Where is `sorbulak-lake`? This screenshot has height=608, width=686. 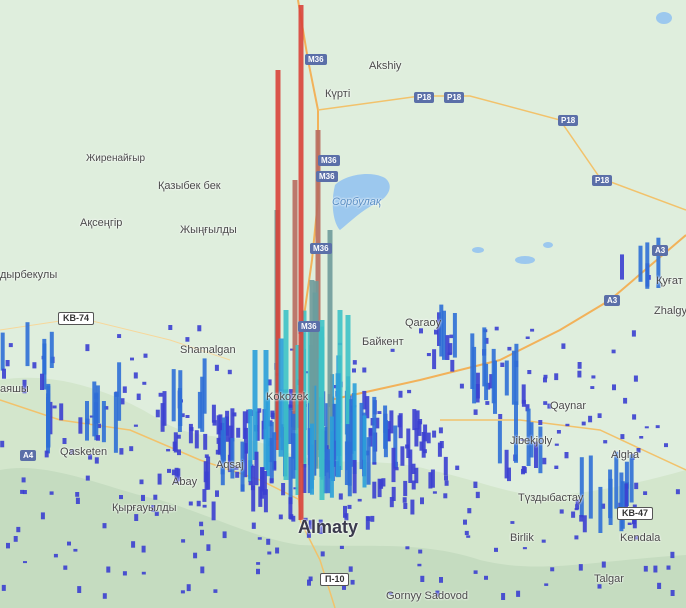
sorbulak-lake is located at coordinates (361, 202).